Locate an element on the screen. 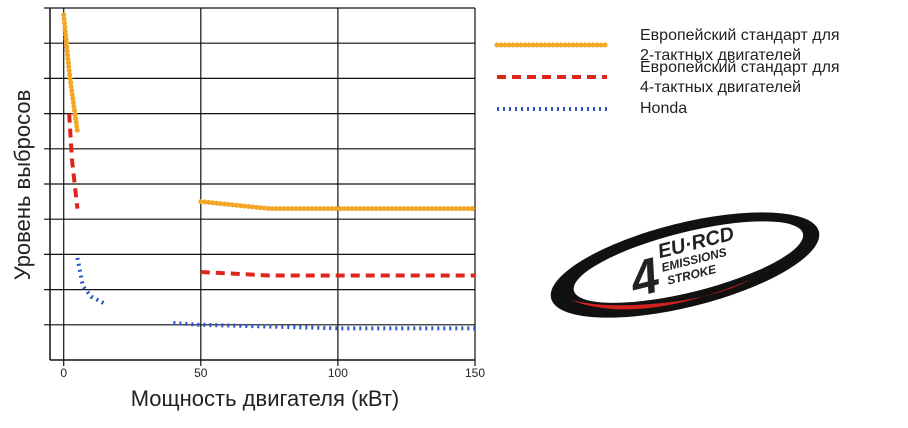 This screenshot has width=908, height=428. legend-label: Honda is located at coordinates (663, 108).